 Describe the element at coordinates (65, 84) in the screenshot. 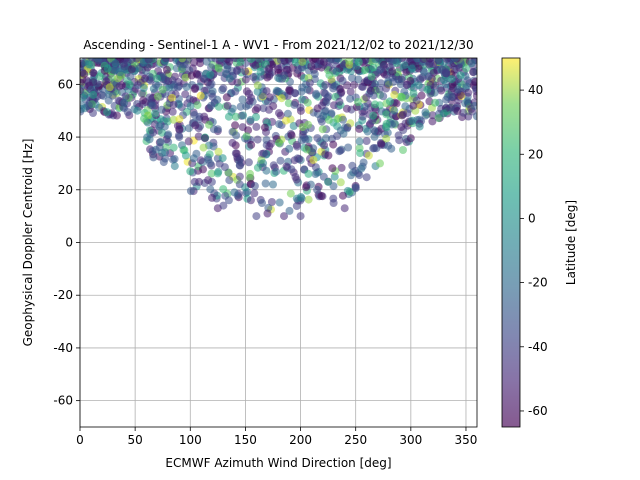

I see `y-tick-label: 60` at that location.